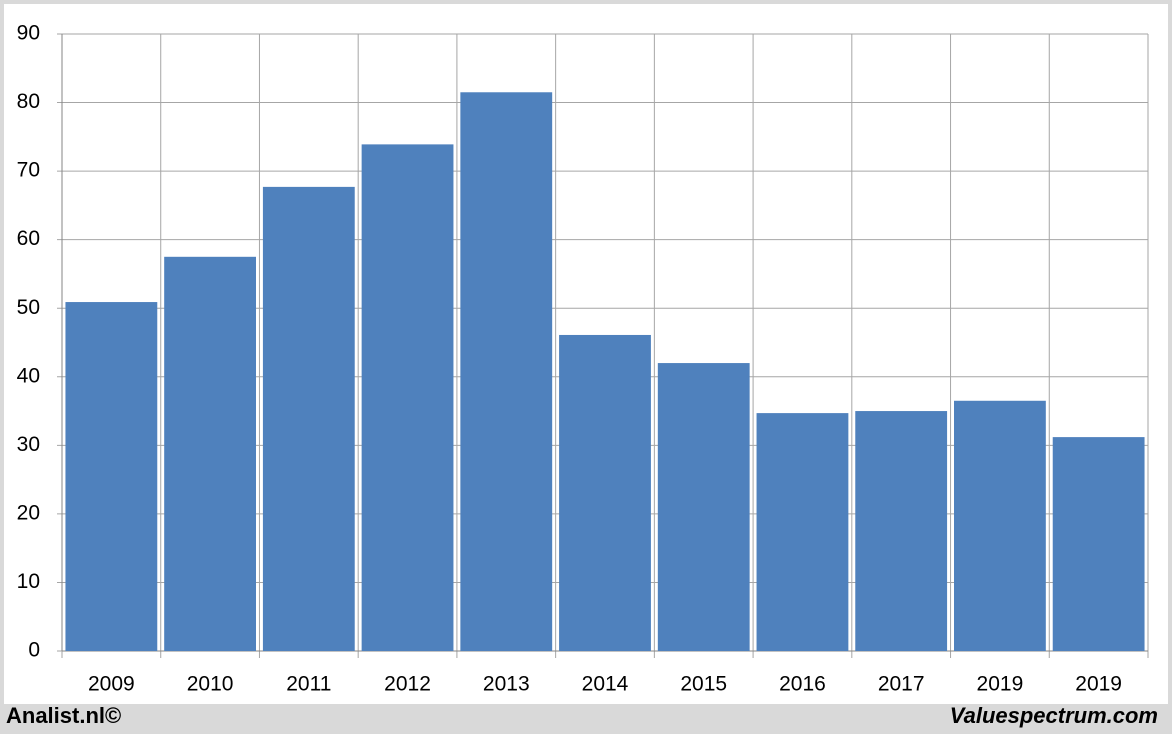  I want to click on x-tick-label: 2011, so click(308, 684).